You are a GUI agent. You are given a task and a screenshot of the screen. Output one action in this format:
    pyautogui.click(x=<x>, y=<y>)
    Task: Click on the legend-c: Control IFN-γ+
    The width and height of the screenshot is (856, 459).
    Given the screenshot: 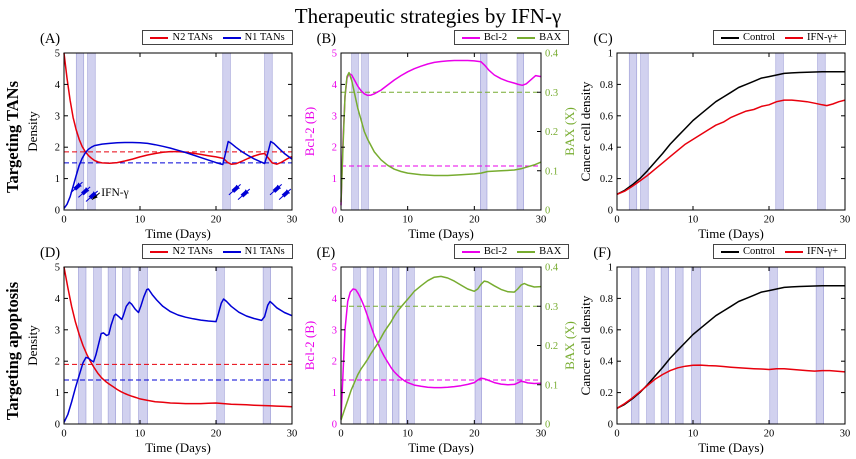 What is the action you would take?
    pyautogui.click(x=779, y=37)
    